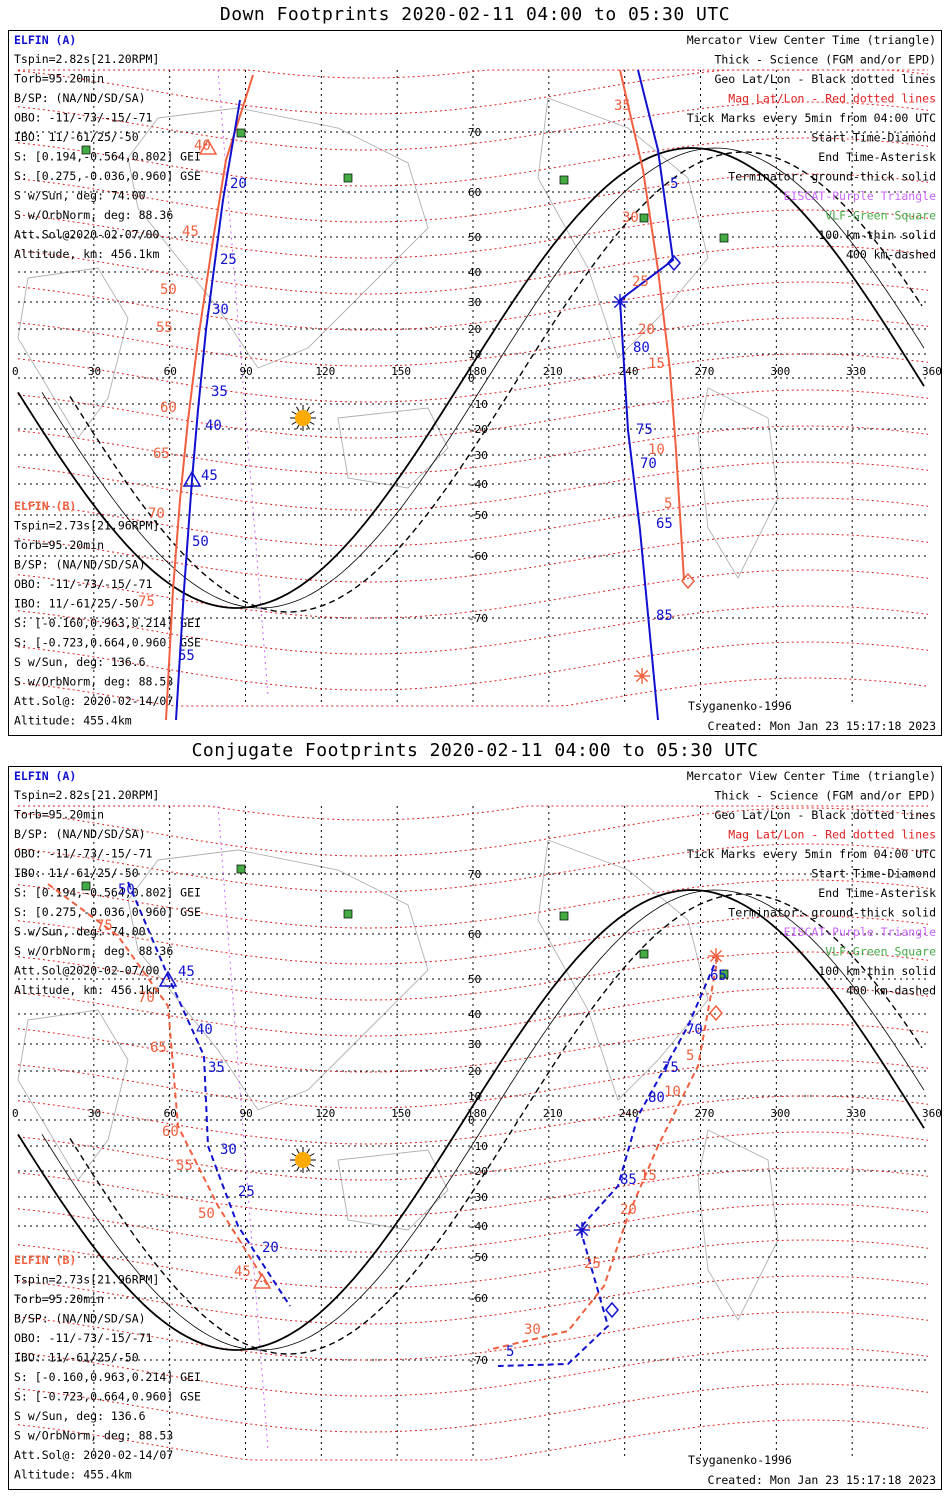 The height and width of the screenshot is (1500, 950). I want to click on lon-tick-label: 300, so click(780, 1113).